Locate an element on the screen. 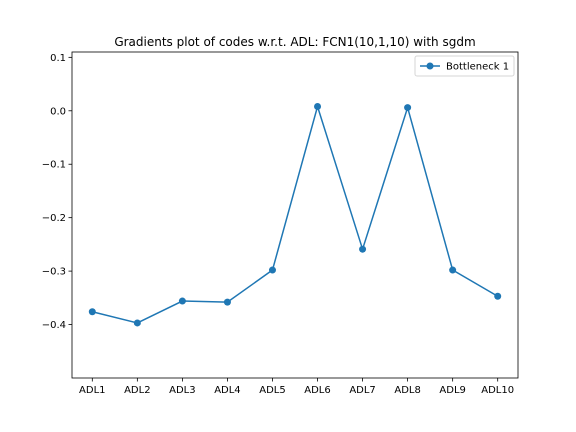 The height and width of the screenshot is (432, 576). x-tick-label: ADL5 is located at coordinates (272, 390).